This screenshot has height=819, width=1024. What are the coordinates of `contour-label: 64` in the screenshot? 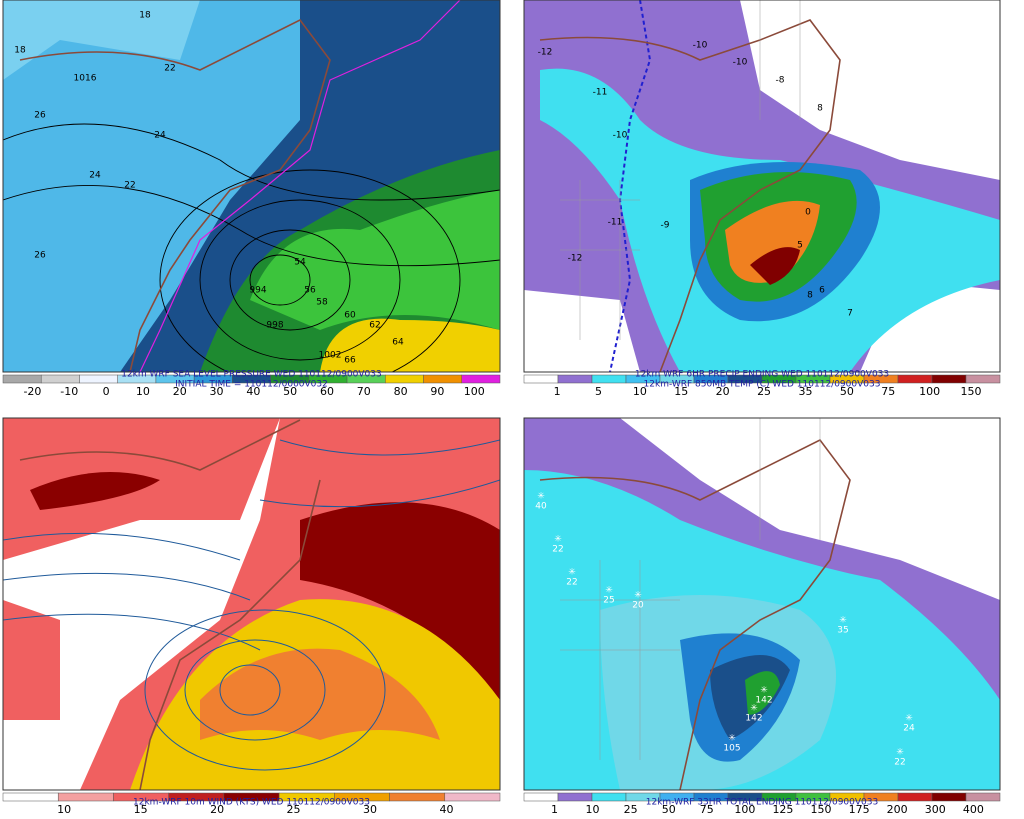 It's located at (398, 343).